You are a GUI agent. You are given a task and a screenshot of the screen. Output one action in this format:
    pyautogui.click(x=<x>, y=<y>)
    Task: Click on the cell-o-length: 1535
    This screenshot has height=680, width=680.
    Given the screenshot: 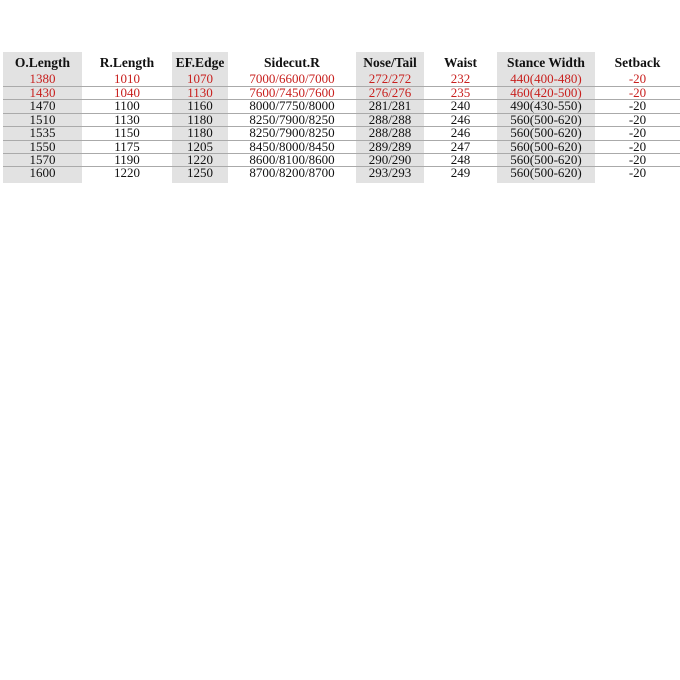 What is the action you would take?
    pyautogui.click(x=42, y=133)
    